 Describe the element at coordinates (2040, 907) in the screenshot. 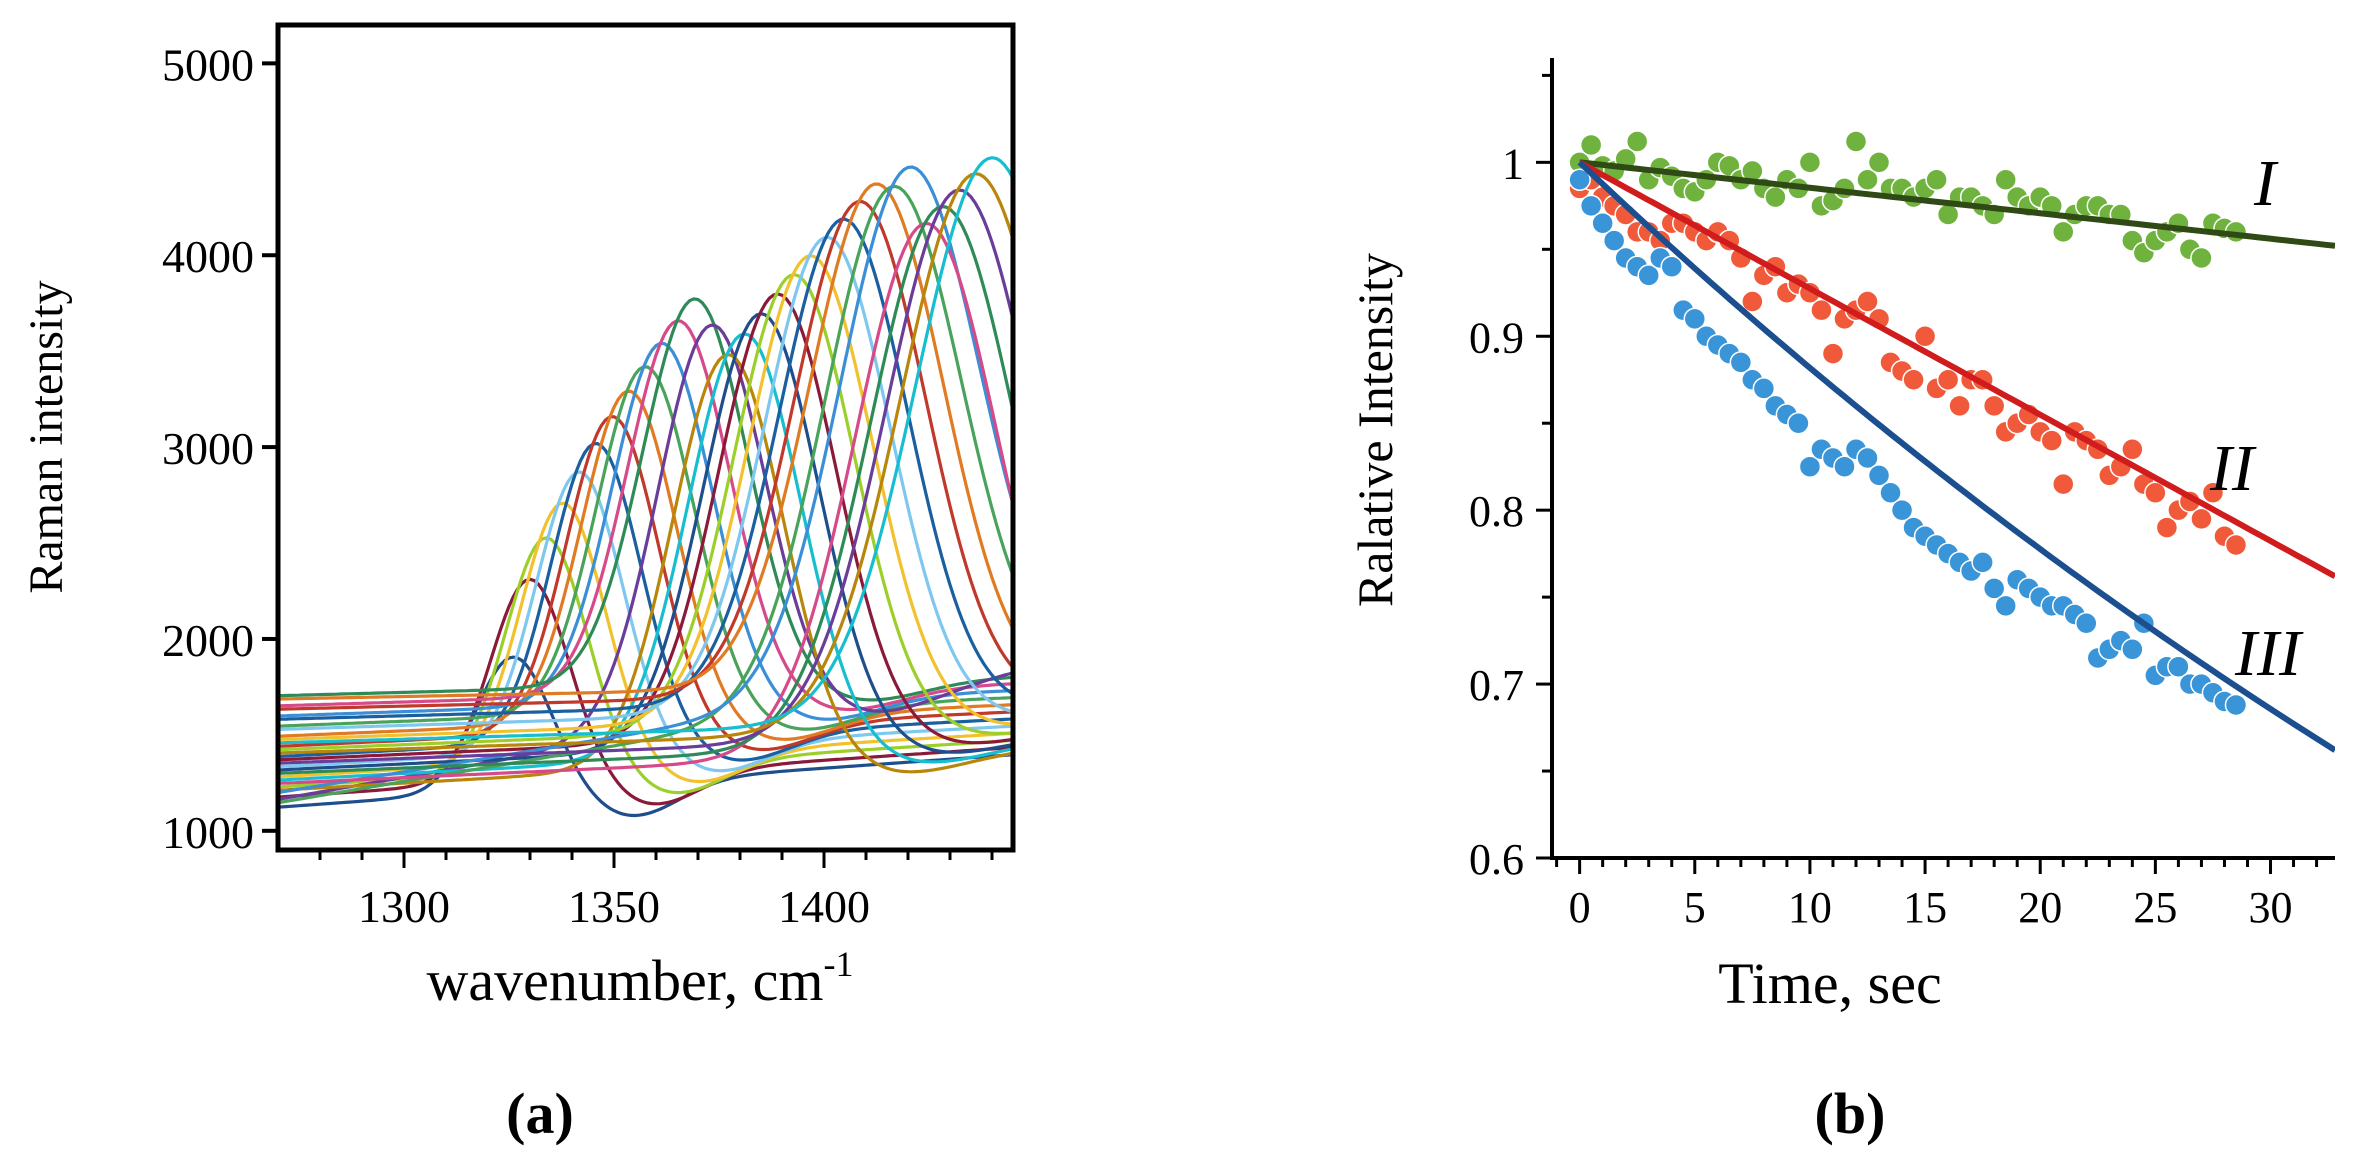

I see `b-x-tick-label: 20` at that location.